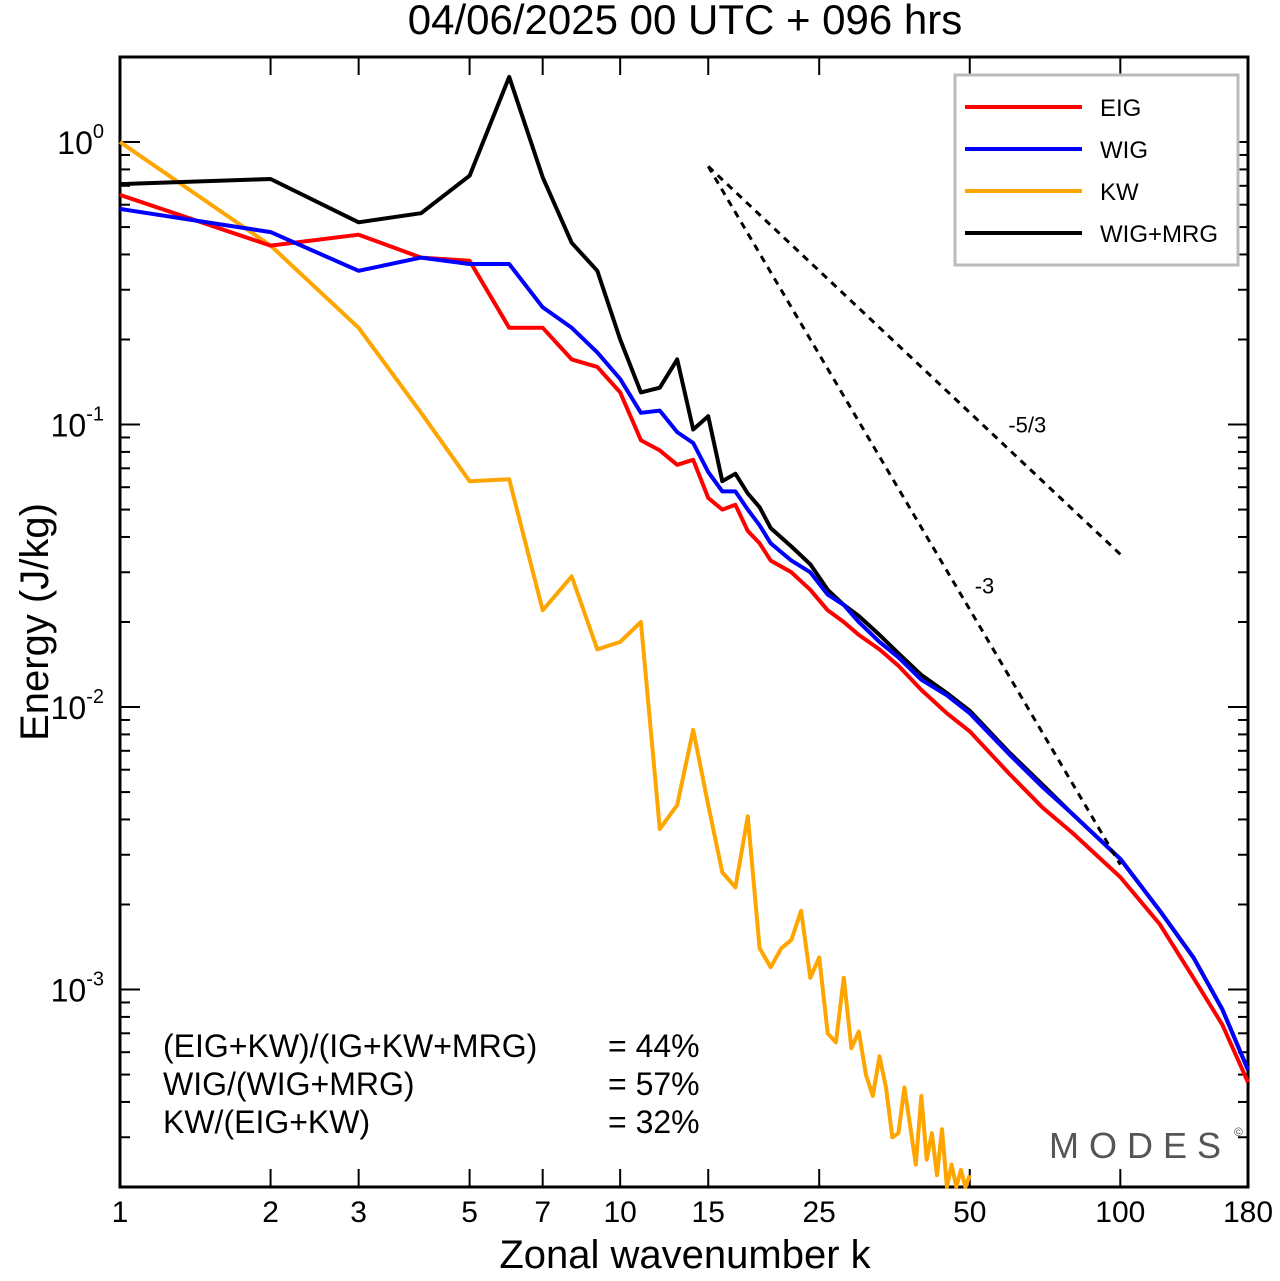  I want to click on y-tick-label: 10⁻¹, so click(77, 424).